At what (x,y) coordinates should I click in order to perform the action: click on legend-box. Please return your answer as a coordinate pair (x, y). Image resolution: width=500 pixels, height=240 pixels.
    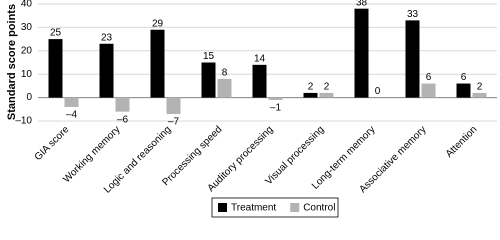
    Looking at the image, I should click on (275, 207).